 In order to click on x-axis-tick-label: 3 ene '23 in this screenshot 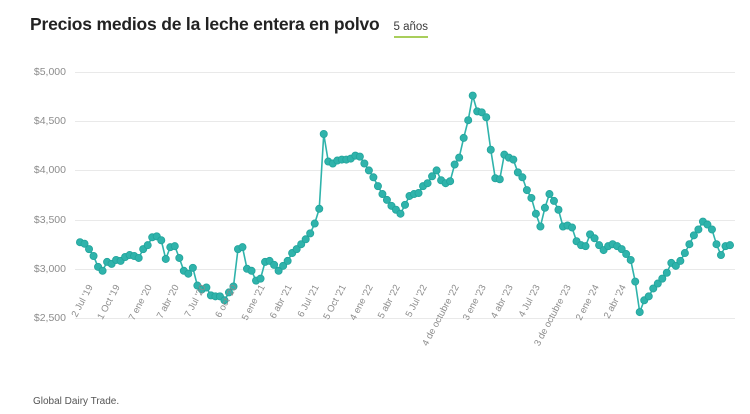, I will do `click(474, 303)`.